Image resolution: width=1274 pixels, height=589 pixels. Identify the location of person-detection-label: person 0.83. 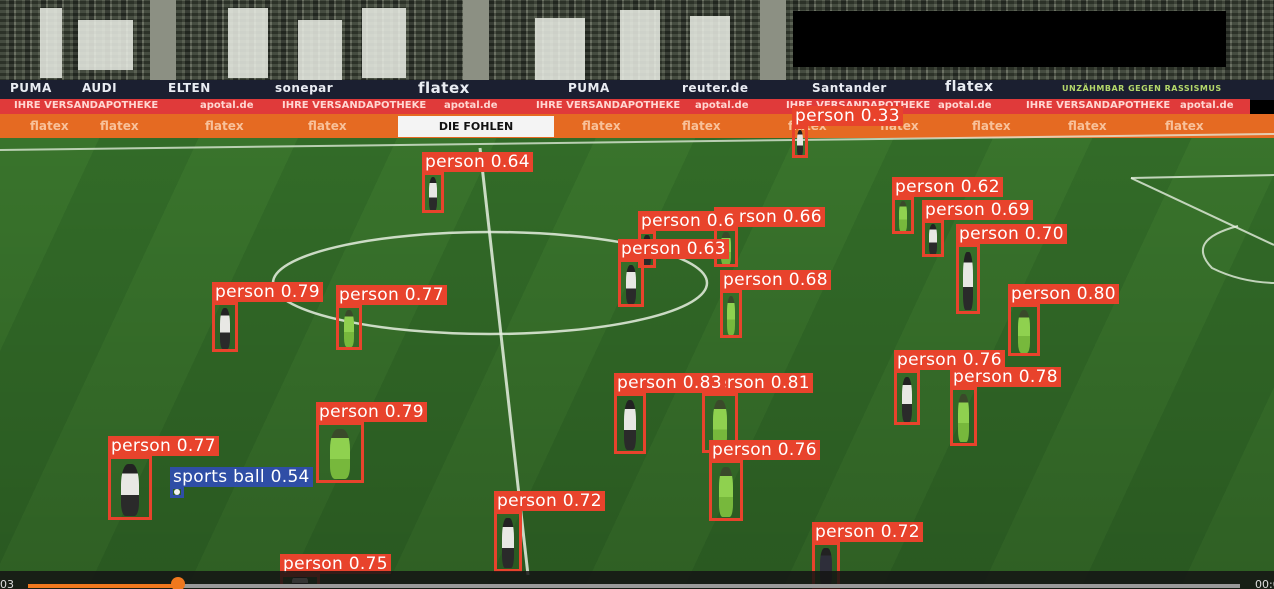
(669, 383).